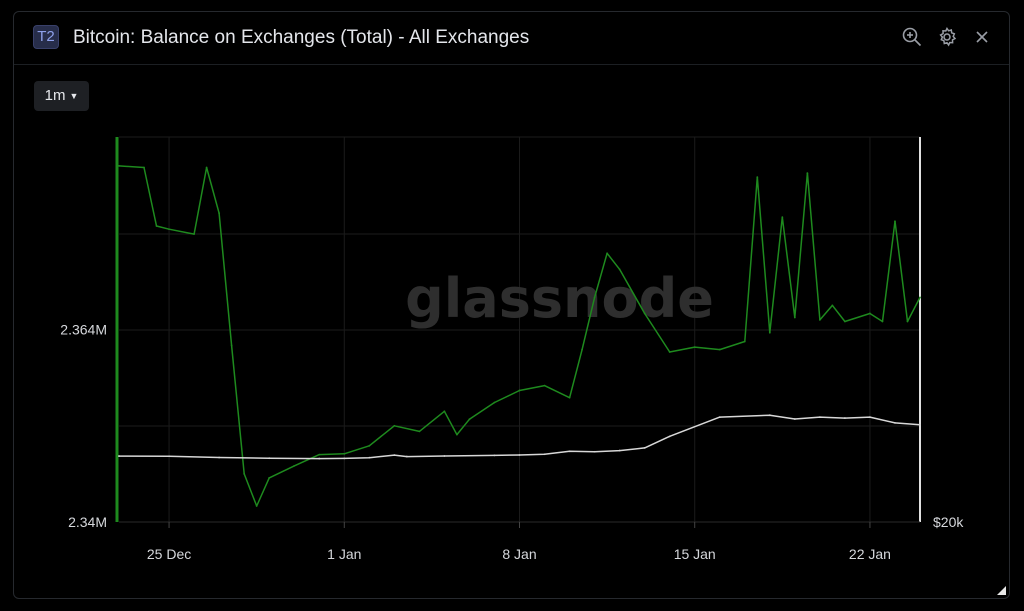 The width and height of the screenshot is (1024, 611). What do you see at coordinates (912, 37) in the screenshot?
I see `zoom-icon` at bounding box center [912, 37].